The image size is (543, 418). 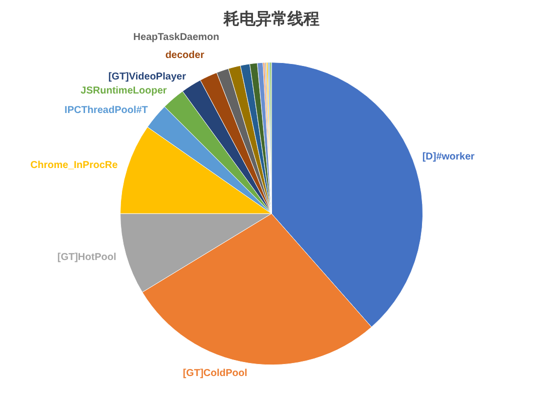 I want to click on slice-label: [D]#worker, so click(x=448, y=156).